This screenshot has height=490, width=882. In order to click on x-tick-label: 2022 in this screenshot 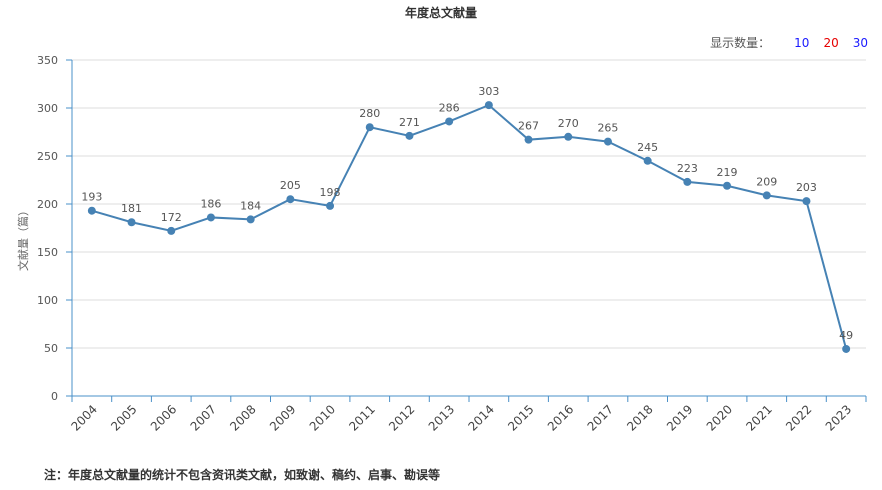, I will do `click(798, 417)`.